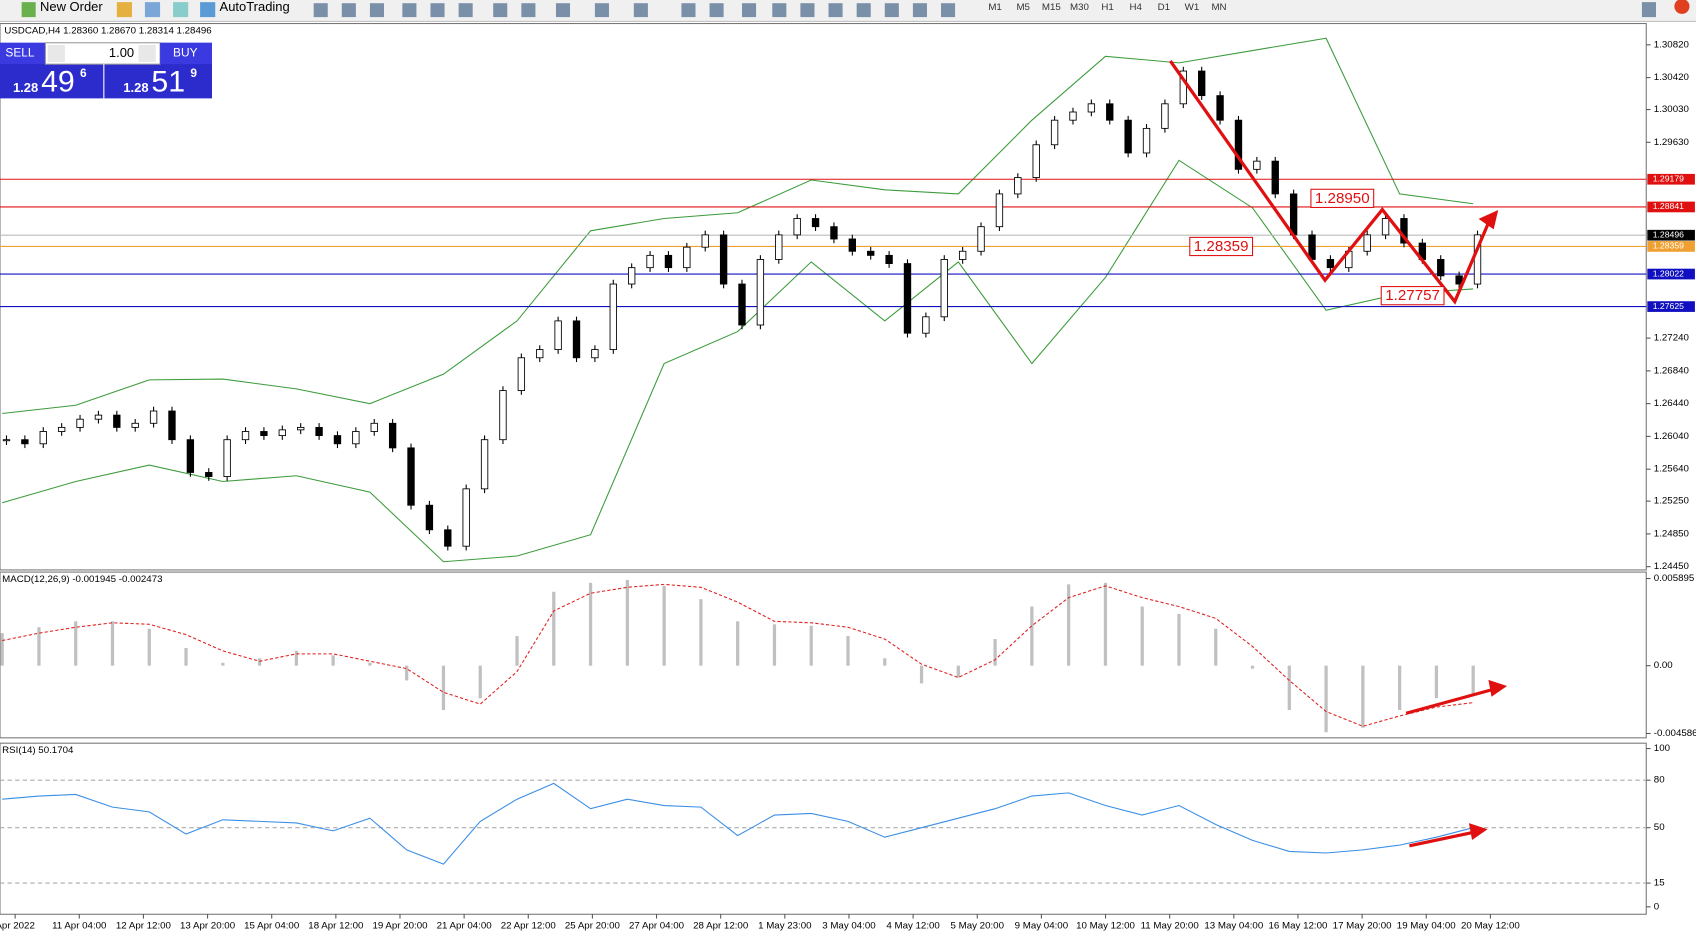  What do you see at coordinates (1442, 839) in the screenshot?
I see `rsi-arrow` at bounding box center [1442, 839].